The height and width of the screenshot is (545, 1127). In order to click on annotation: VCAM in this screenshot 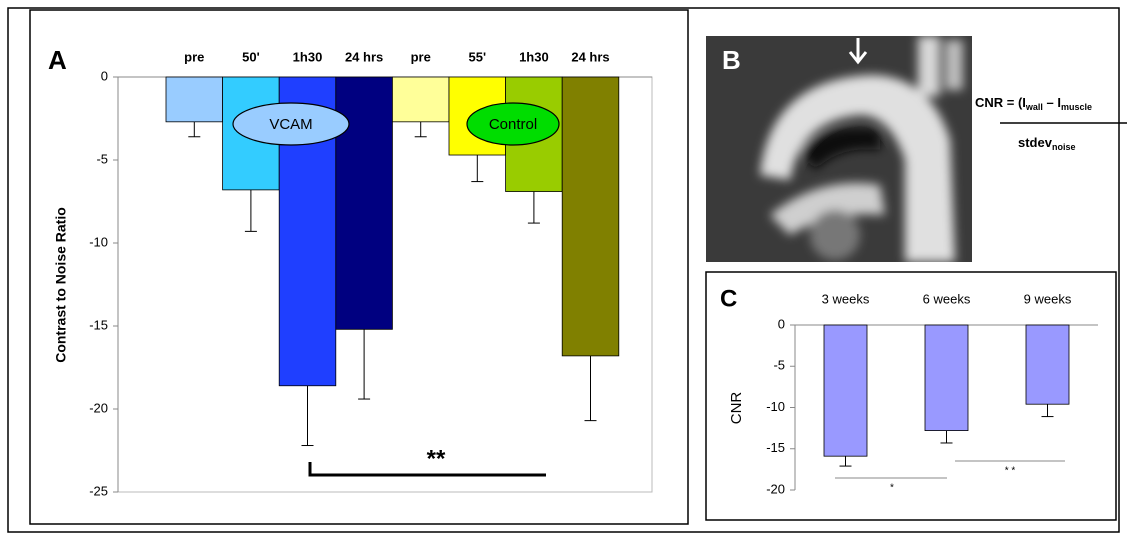, I will do `click(290, 124)`.